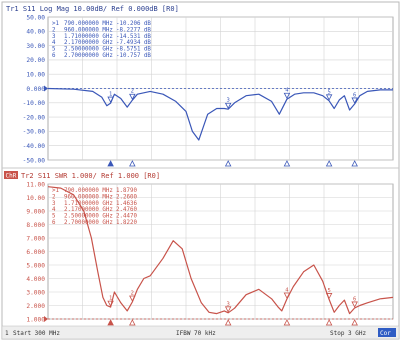 This screenshot has height=341, width=401. Describe the element at coordinates (228, 304) in the screenshot. I see `trace-marker-label: 3` at that location.